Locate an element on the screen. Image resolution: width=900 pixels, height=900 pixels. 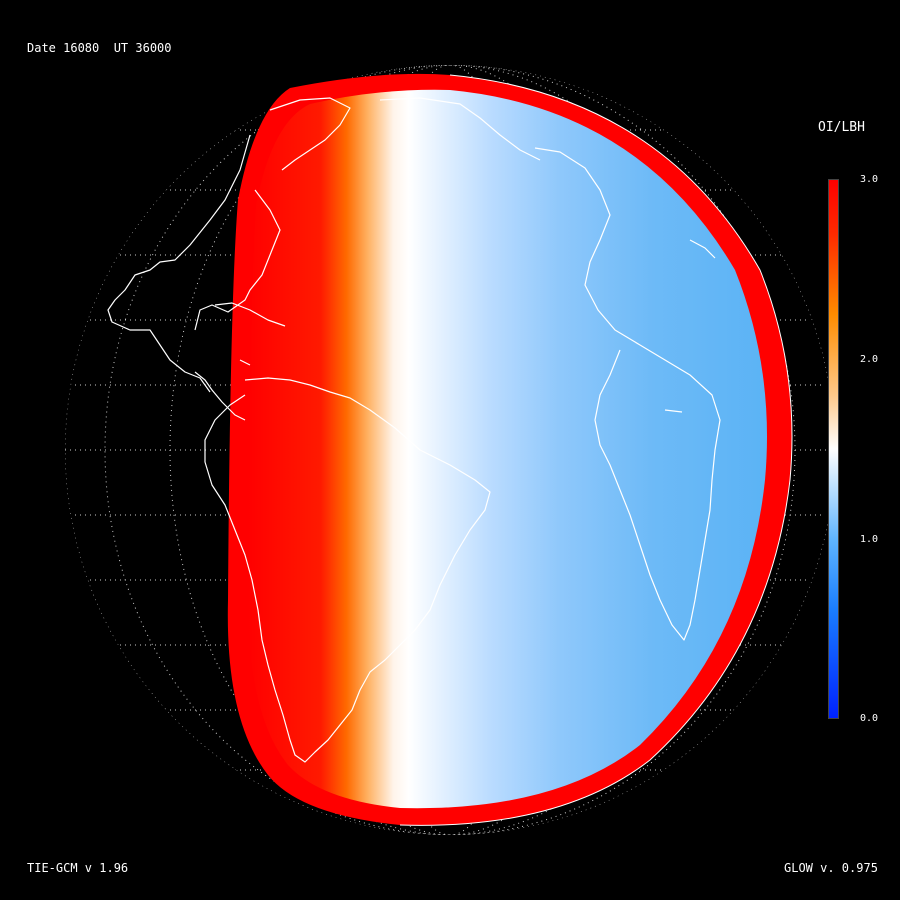
colorbar-tick-0: 0.0 is located at coordinates (869, 718).